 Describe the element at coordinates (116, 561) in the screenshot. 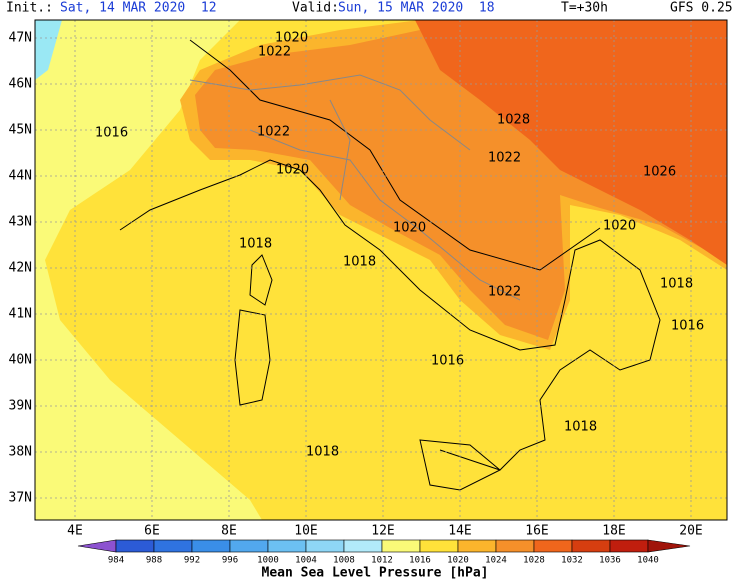

I see `colorbar-tick-label: 984` at that location.